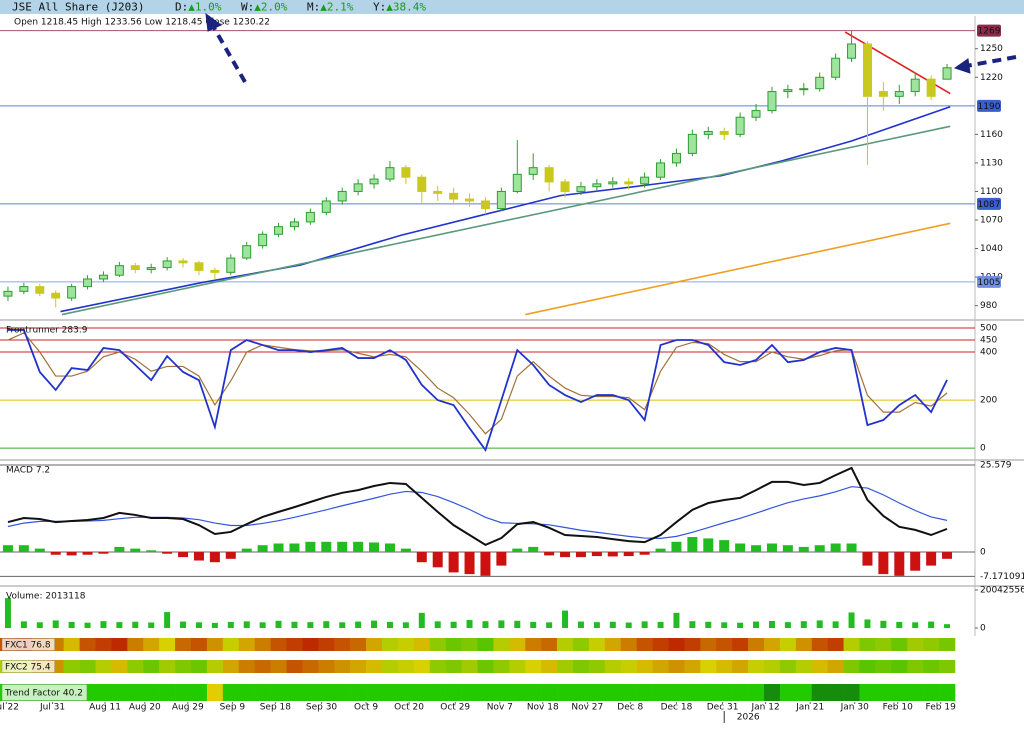 This screenshot has width=1024, height=735. What do you see at coordinates (512, 7) in the screenshot?
I see `header-bar` at bounding box center [512, 7].